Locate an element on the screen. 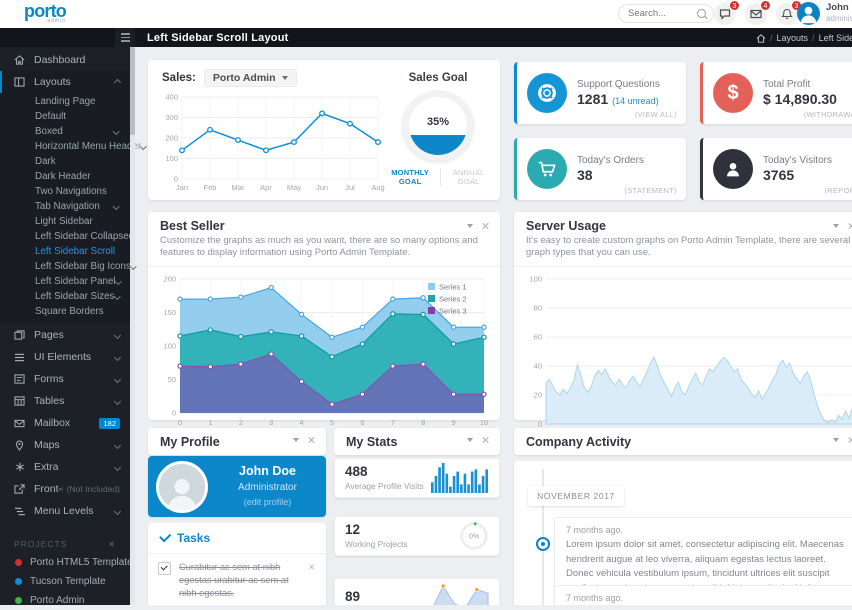  sidebar-subitem-boxed: Boxed is located at coordinates (65, 131).